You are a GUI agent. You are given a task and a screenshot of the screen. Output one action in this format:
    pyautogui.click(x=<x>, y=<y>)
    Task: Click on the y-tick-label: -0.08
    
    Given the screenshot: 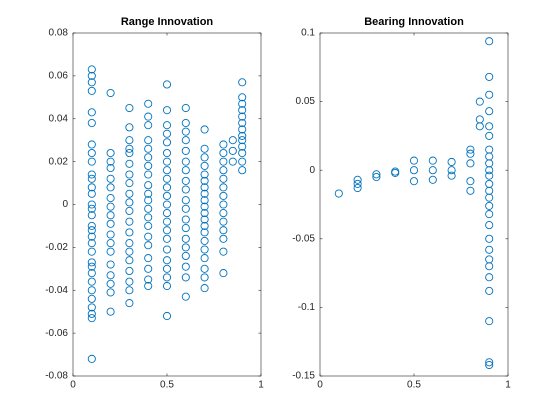 What is the action you would take?
    pyautogui.click(x=56, y=376)
    